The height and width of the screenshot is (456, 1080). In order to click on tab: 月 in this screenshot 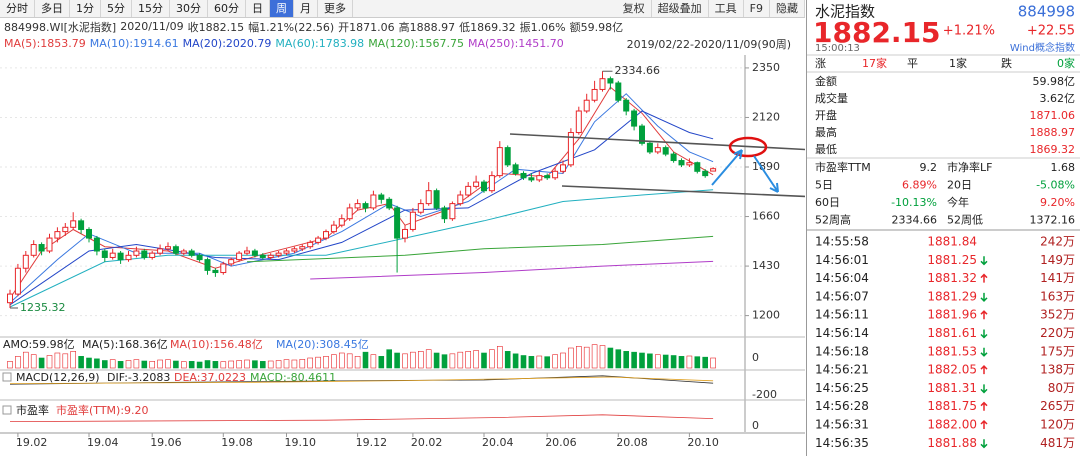, I will do `click(306, 8)`.